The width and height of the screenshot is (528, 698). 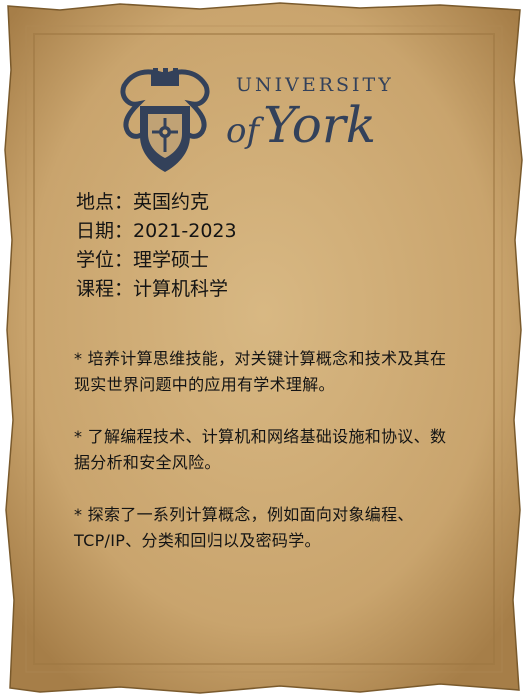 What do you see at coordinates (165, 120) in the screenshot?
I see `university-crest-icon` at bounding box center [165, 120].